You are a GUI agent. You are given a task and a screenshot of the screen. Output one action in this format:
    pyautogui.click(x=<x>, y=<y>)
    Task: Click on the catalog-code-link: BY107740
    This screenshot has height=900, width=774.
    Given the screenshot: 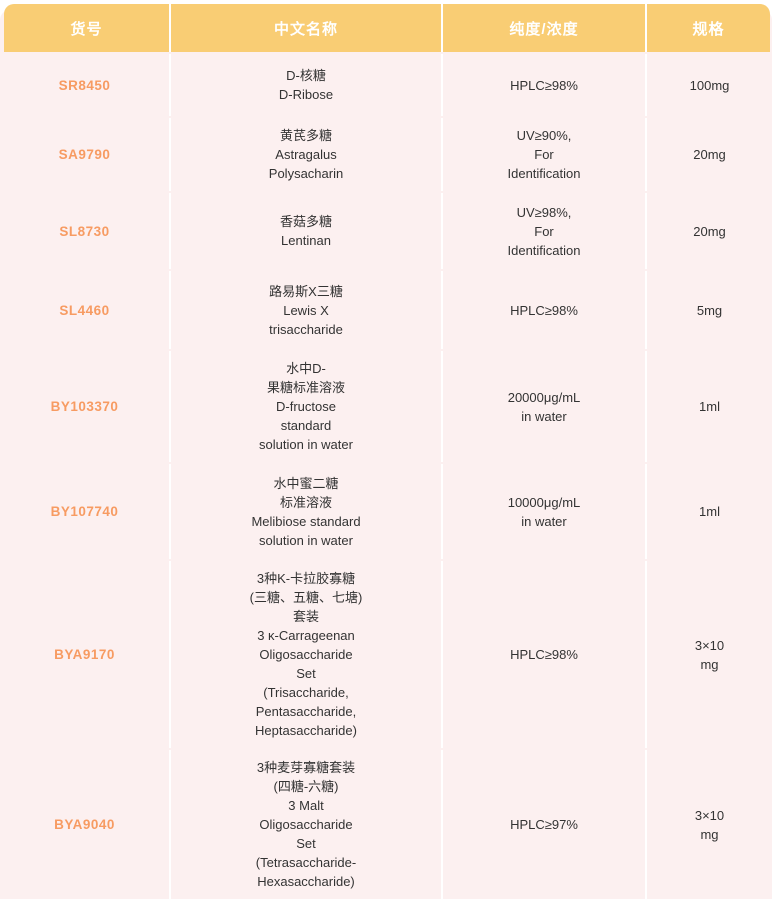 What is the action you would take?
    pyautogui.click(x=84, y=511)
    